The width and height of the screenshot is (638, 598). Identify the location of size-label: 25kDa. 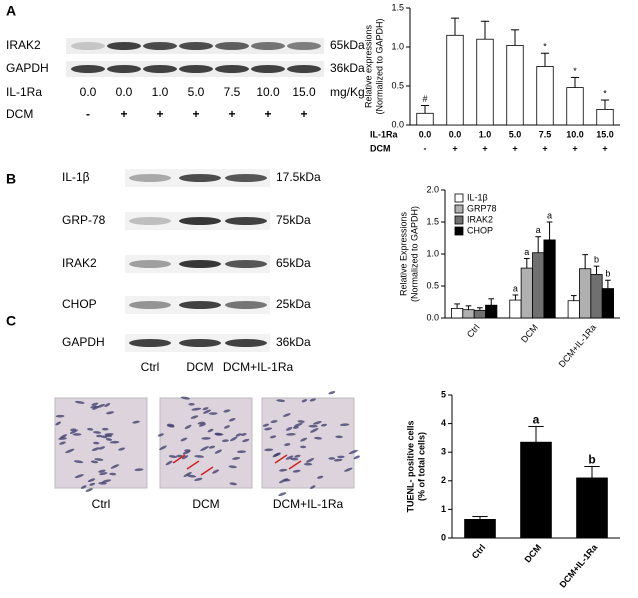
(293, 304).